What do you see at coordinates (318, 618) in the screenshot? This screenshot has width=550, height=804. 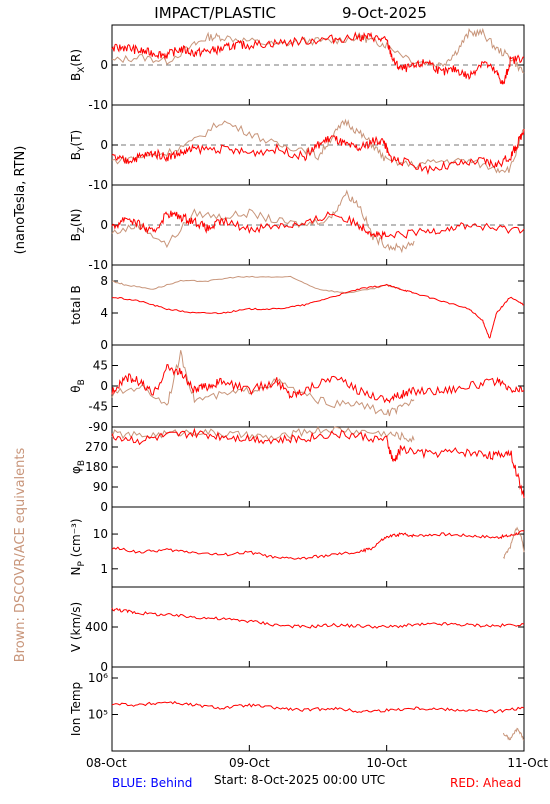 I see `series-ahead-v` at bounding box center [318, 618].